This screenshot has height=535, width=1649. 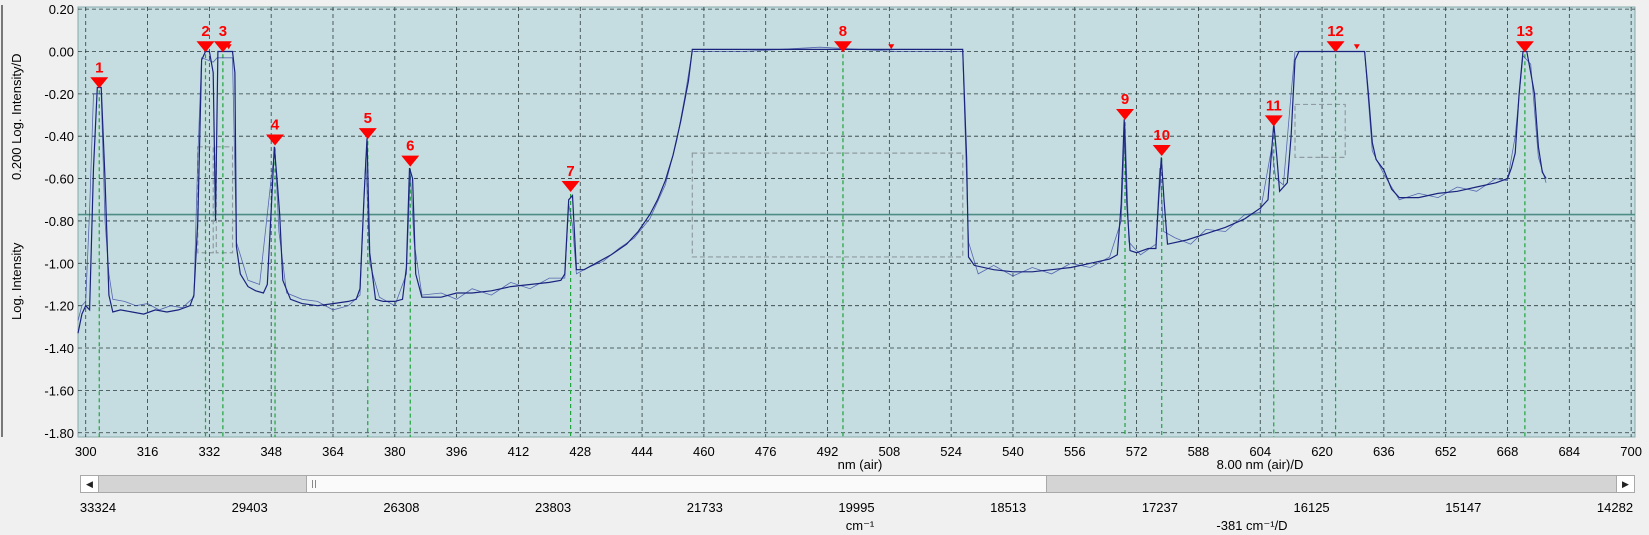 What do you see at coordinates (843, 31) in the screenshot?
I see `marker-label: 8` at bounding box center [843, 31].